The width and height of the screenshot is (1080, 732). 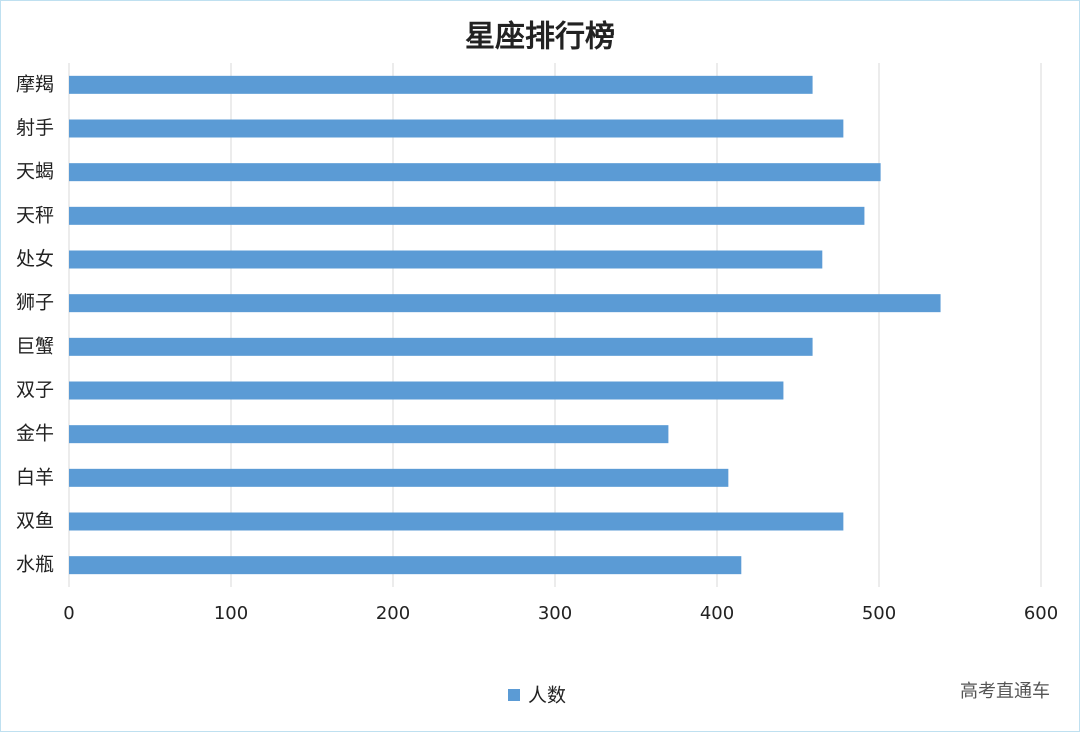 I want to click on x-tick-label: 600, so click(x=1041, y=613).